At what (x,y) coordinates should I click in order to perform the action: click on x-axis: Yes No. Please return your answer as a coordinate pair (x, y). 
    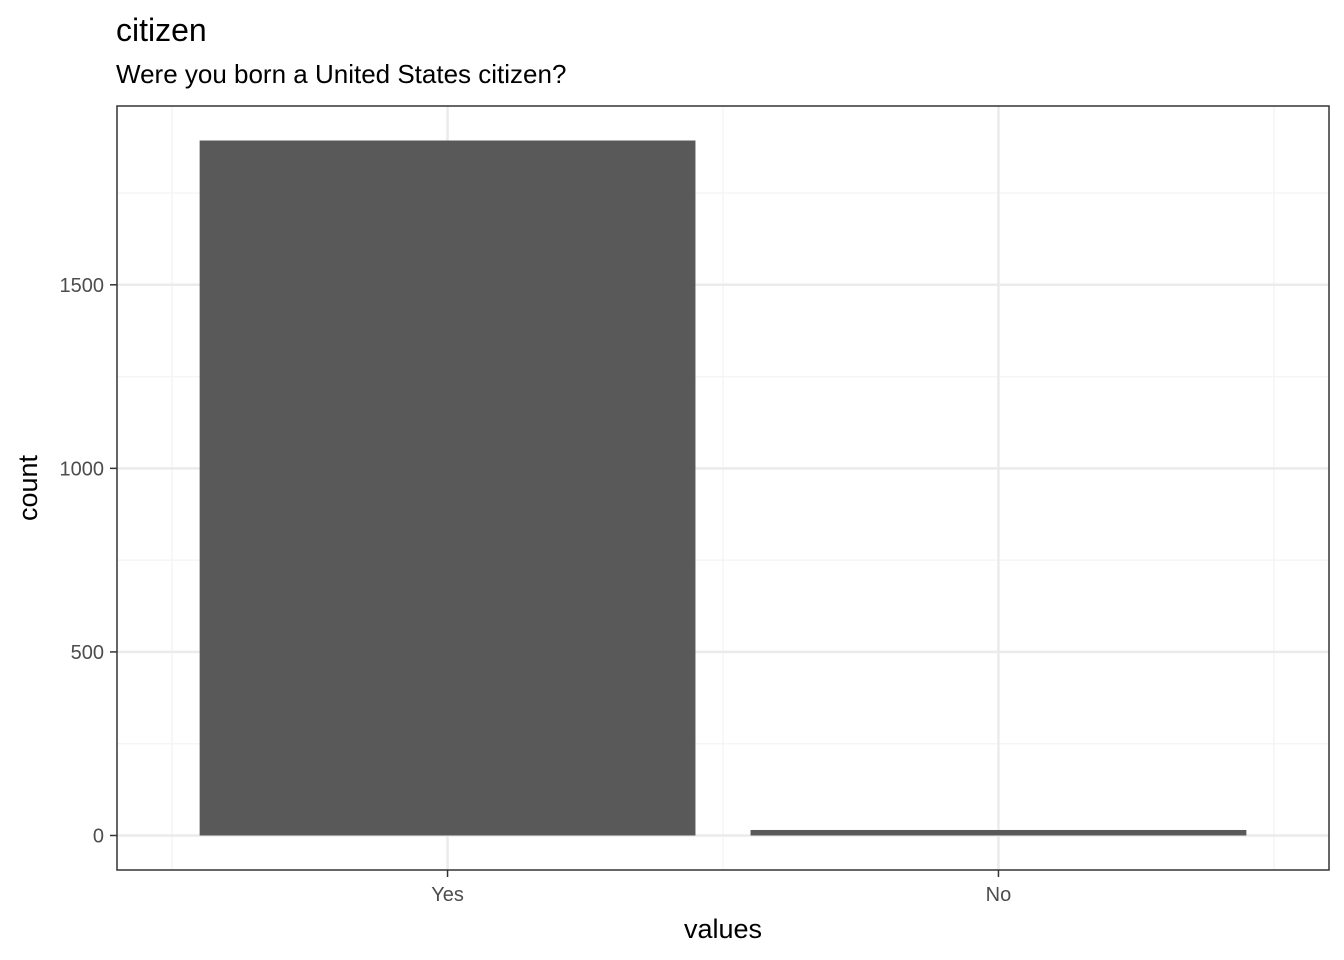
    Looking at the image, I should click on (721, 888).